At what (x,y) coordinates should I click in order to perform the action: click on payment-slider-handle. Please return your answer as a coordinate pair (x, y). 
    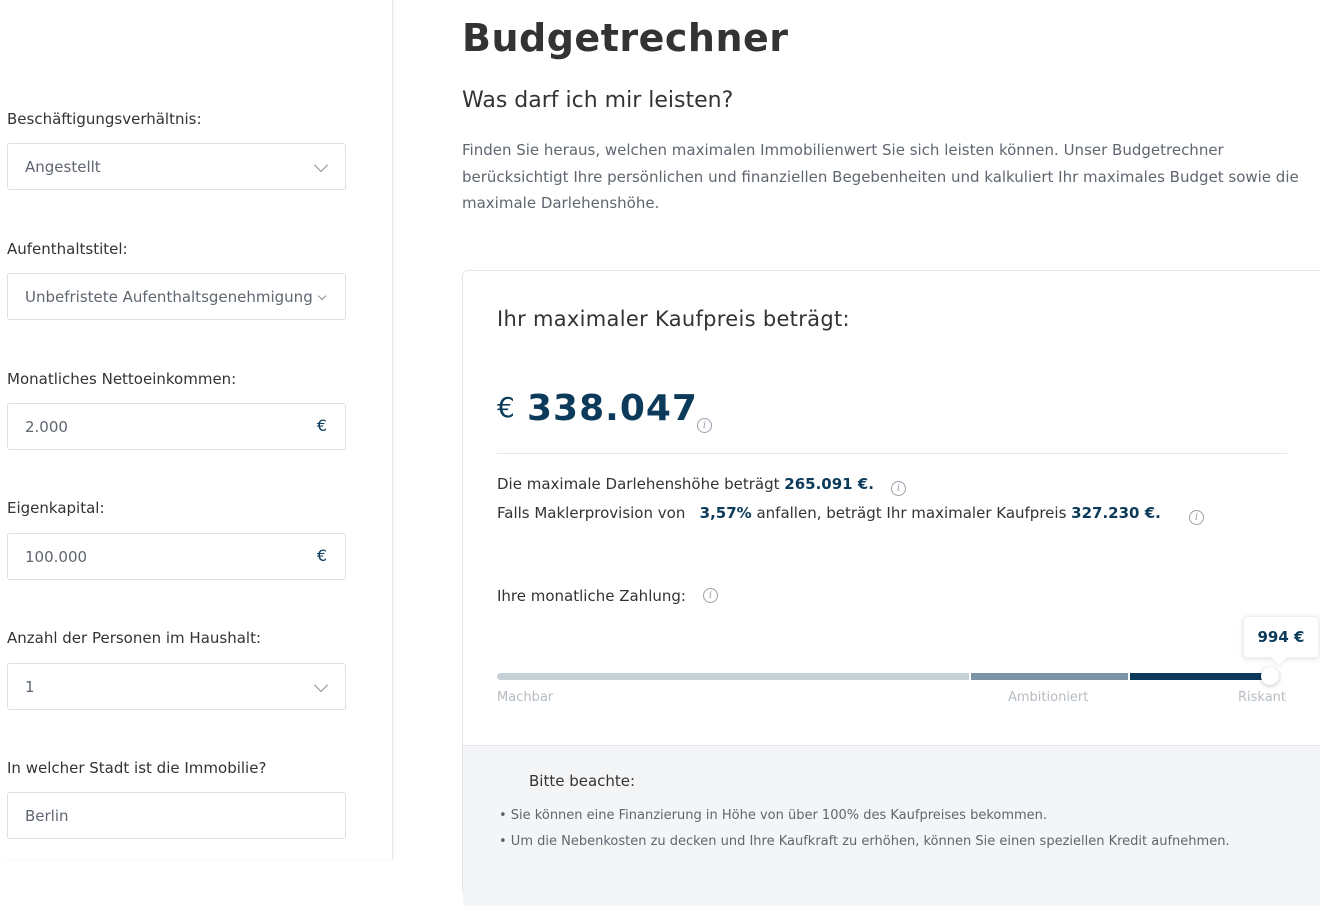
    Looking at the image, I should click on (1270, 676).